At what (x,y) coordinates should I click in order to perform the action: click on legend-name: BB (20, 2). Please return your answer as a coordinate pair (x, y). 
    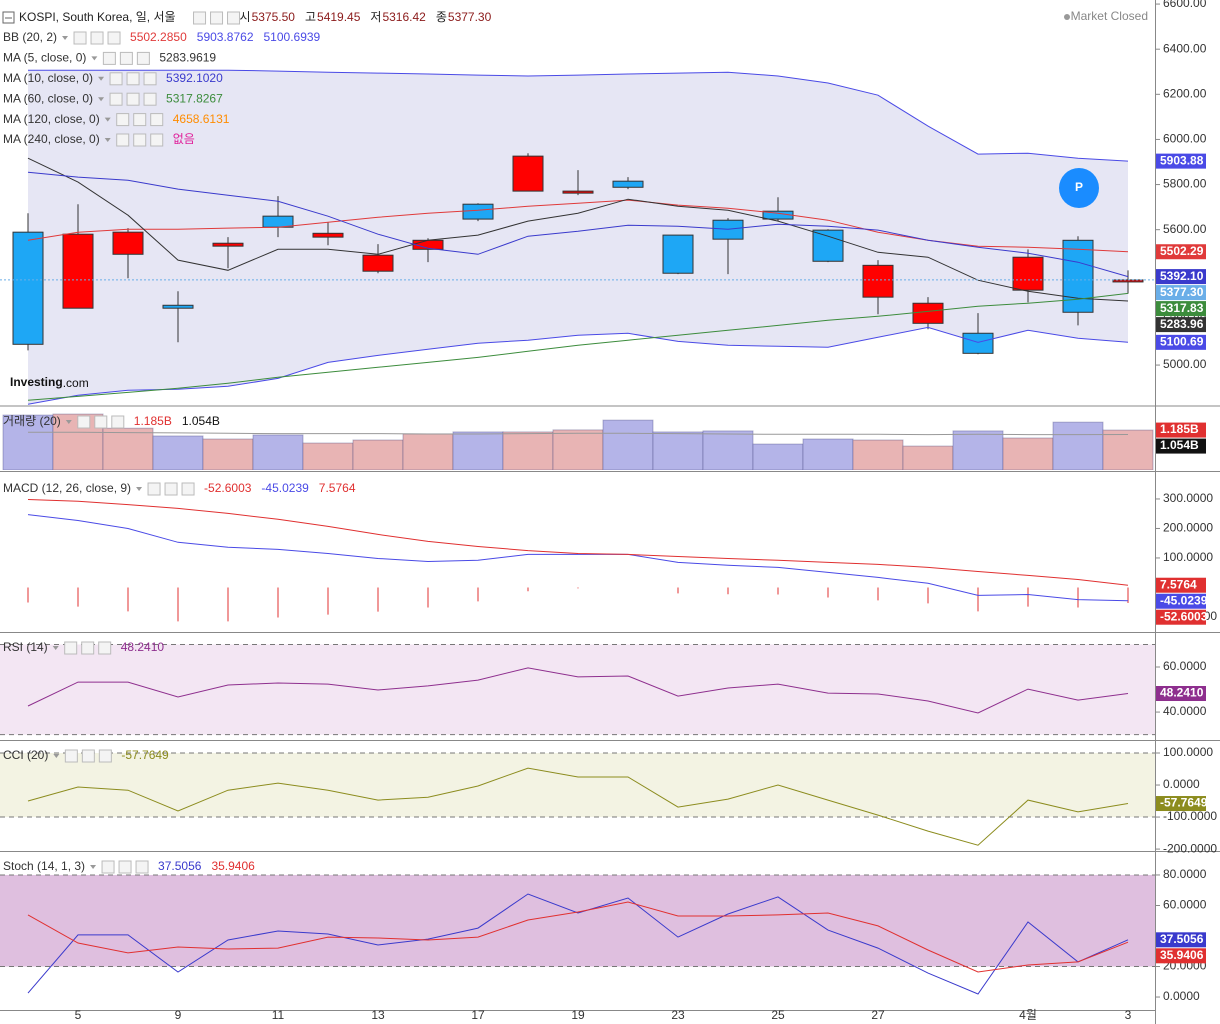
    Looking at the image, I should click on (30, 37).